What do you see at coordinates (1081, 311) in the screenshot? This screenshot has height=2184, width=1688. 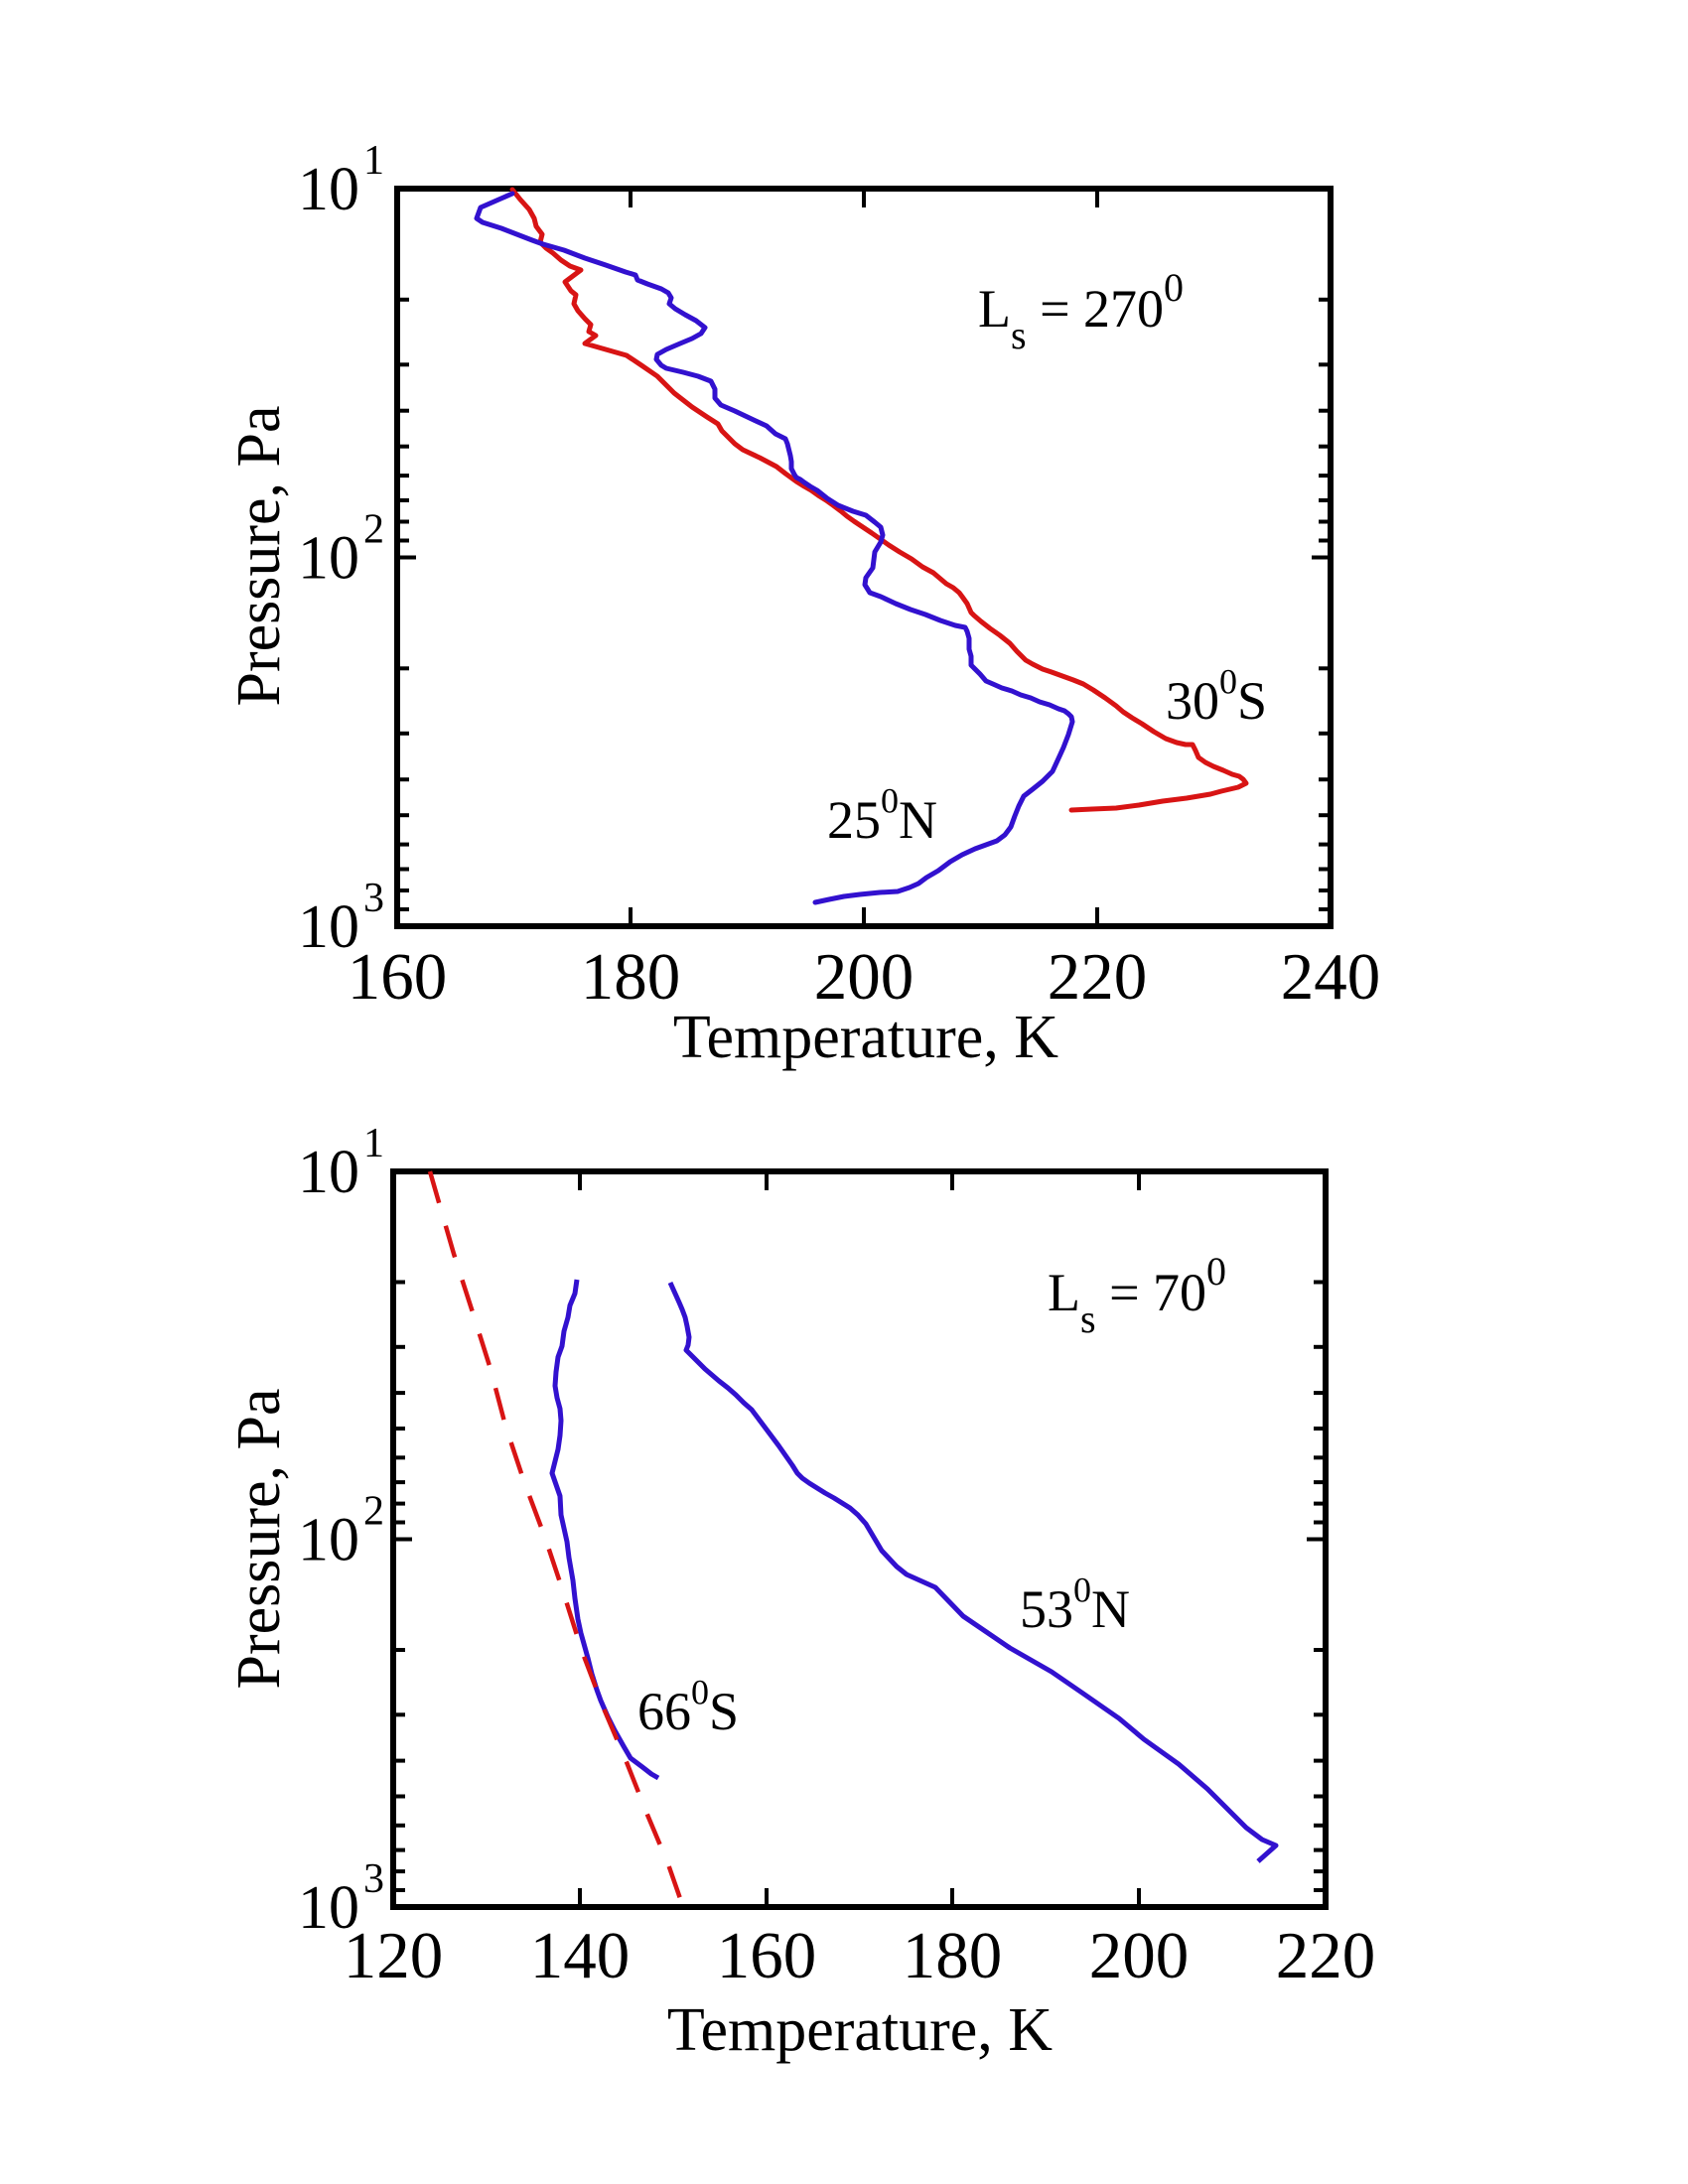 I see `svg-text: Ls = 2700` at bounding box center [1081, 311].